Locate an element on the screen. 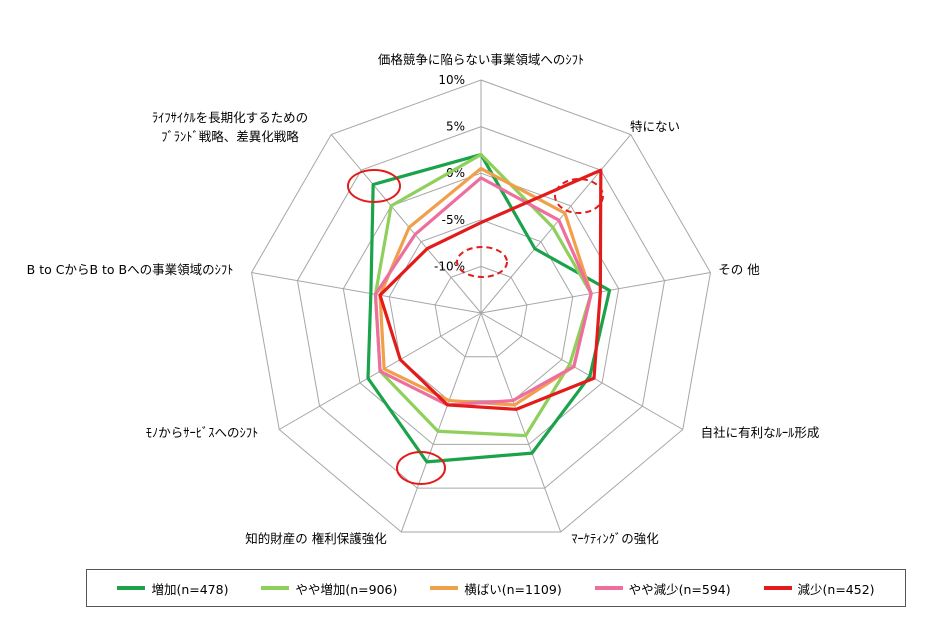 The image size is (929, 629). legend-label: やや増加(n=906) is located at coordinates (346, 589).